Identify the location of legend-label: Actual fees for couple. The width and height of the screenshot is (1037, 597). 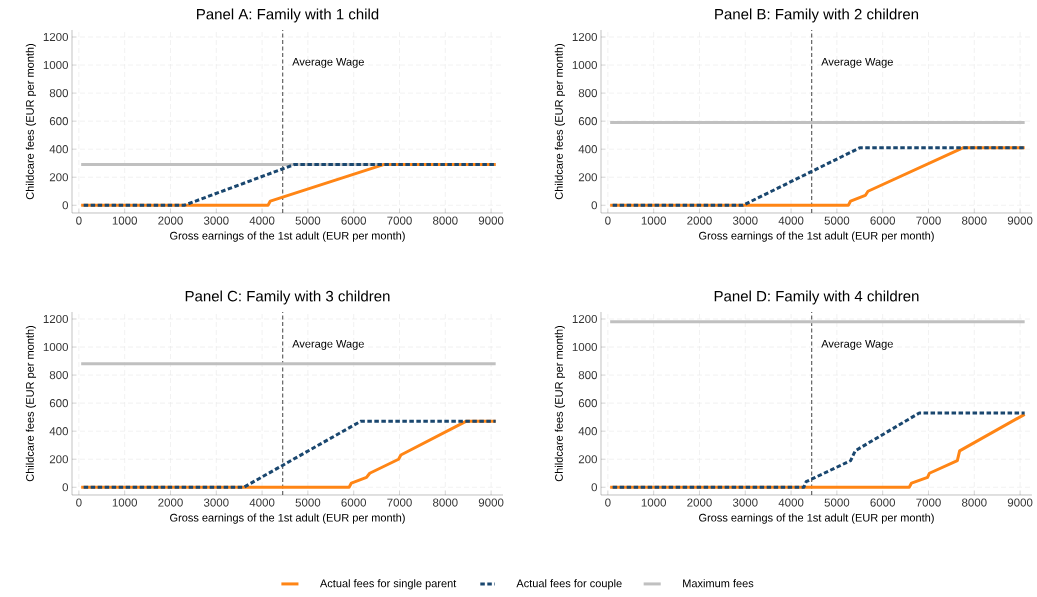
(569, 584).